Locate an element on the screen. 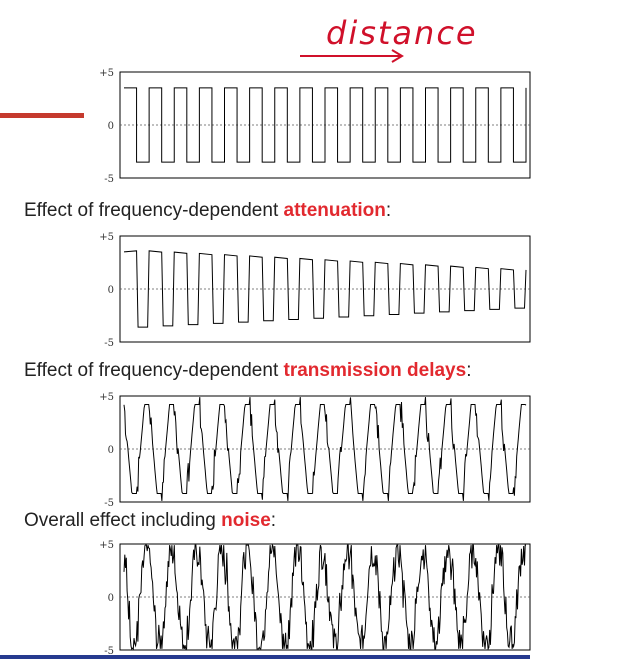  plot-attenuation: +5 0 -5 is located at coordinates (307, 291).